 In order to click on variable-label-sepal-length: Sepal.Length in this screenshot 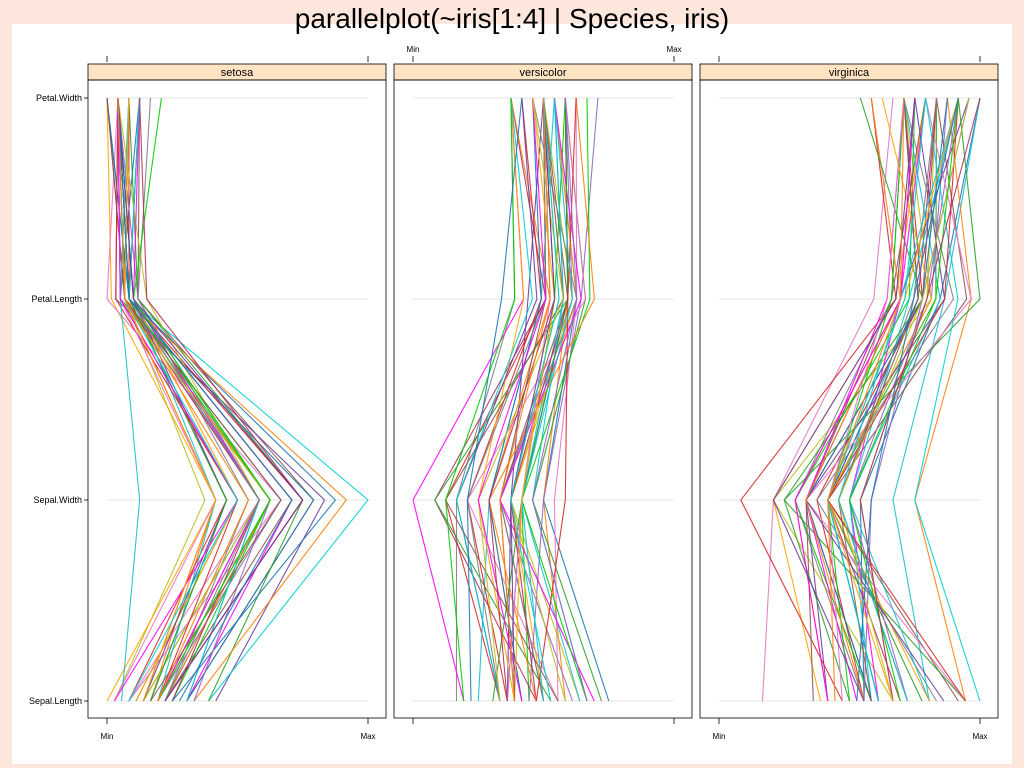, I will do `click(55, 701)`.